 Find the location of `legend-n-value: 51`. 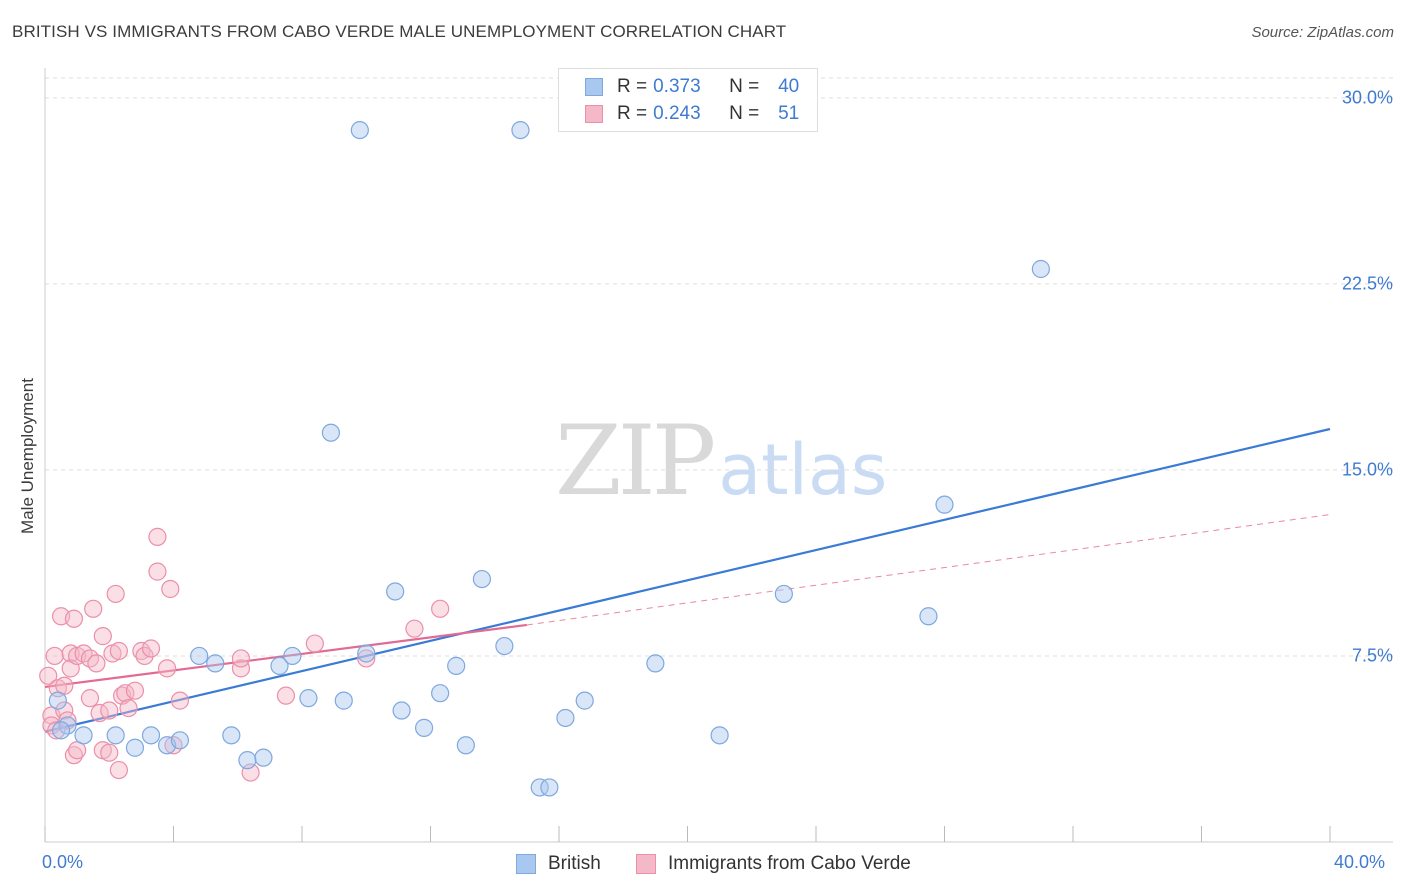

legend-n-value: 51 is located at coordinates (789, 113).